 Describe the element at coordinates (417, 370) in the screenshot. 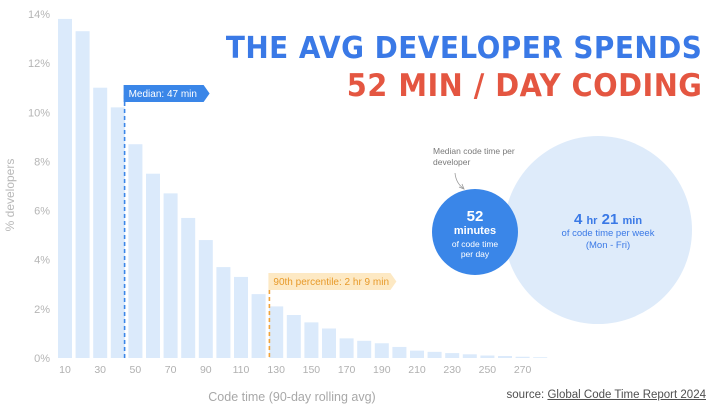

I see `x-tick-label: 210` at that location.